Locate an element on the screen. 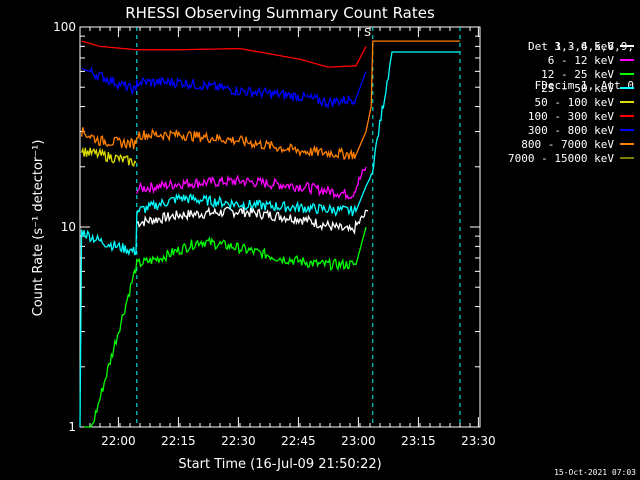  chart-title: RHESSI Observing Summary Count Rates is located at coordinates (280, 13).